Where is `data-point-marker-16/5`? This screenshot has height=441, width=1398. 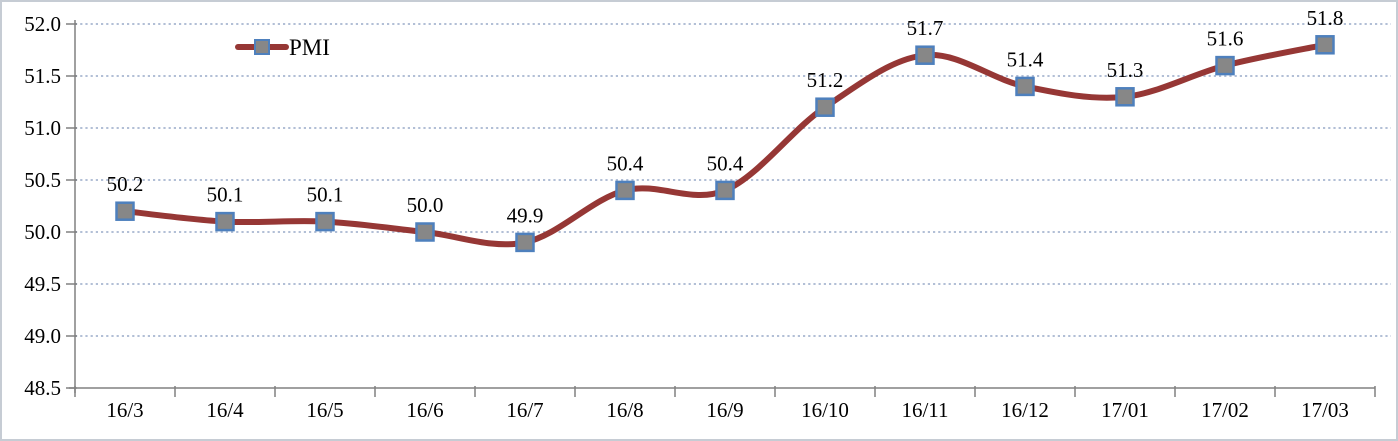 data-point-marker-16/5 is located at coordinates (325, 221).